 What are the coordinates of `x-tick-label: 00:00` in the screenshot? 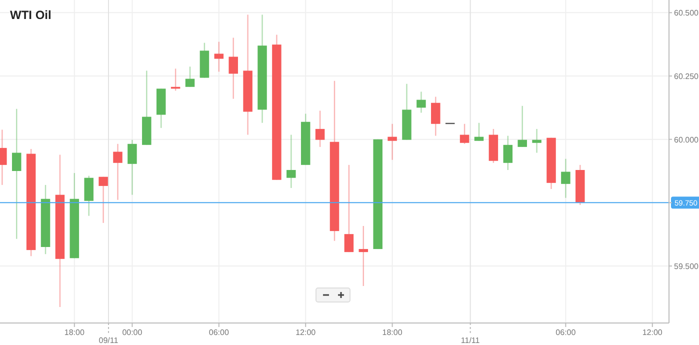 It's located at (132, 332).